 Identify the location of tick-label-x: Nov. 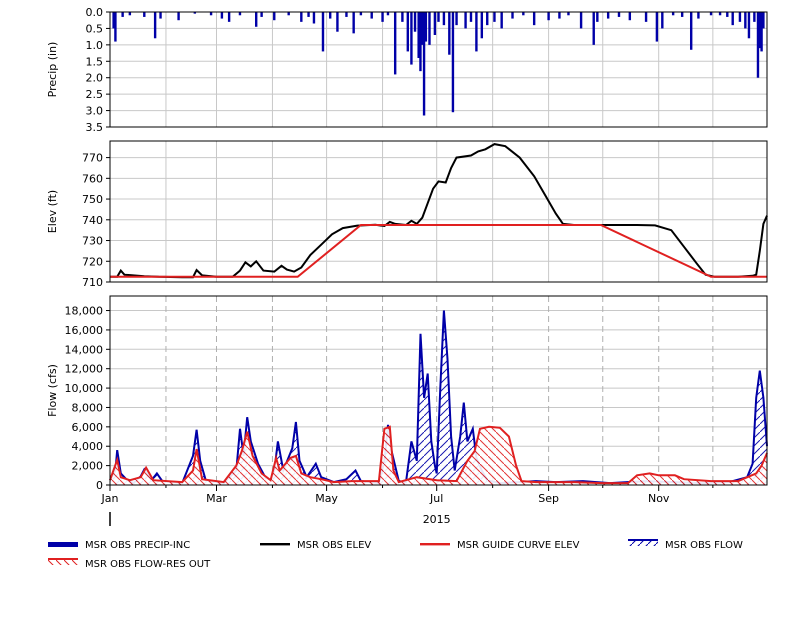
(659, 498).